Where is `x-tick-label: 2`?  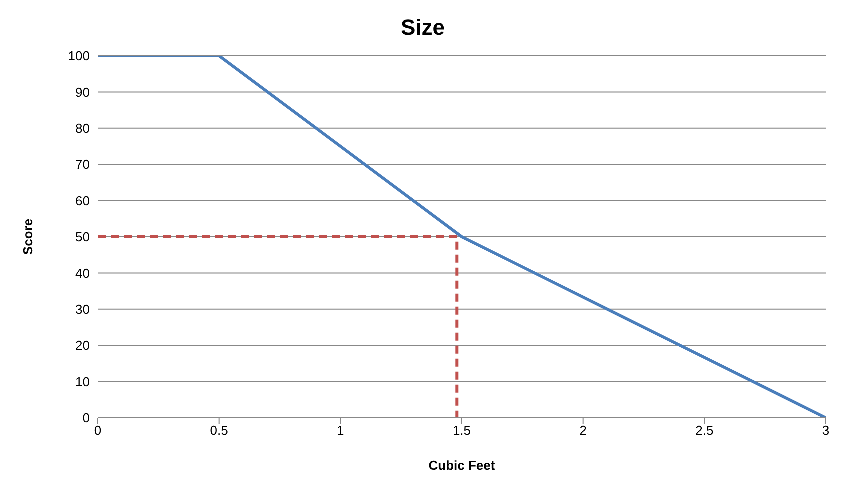 x-tick-label: 2 is located at coordinates (583, 430).